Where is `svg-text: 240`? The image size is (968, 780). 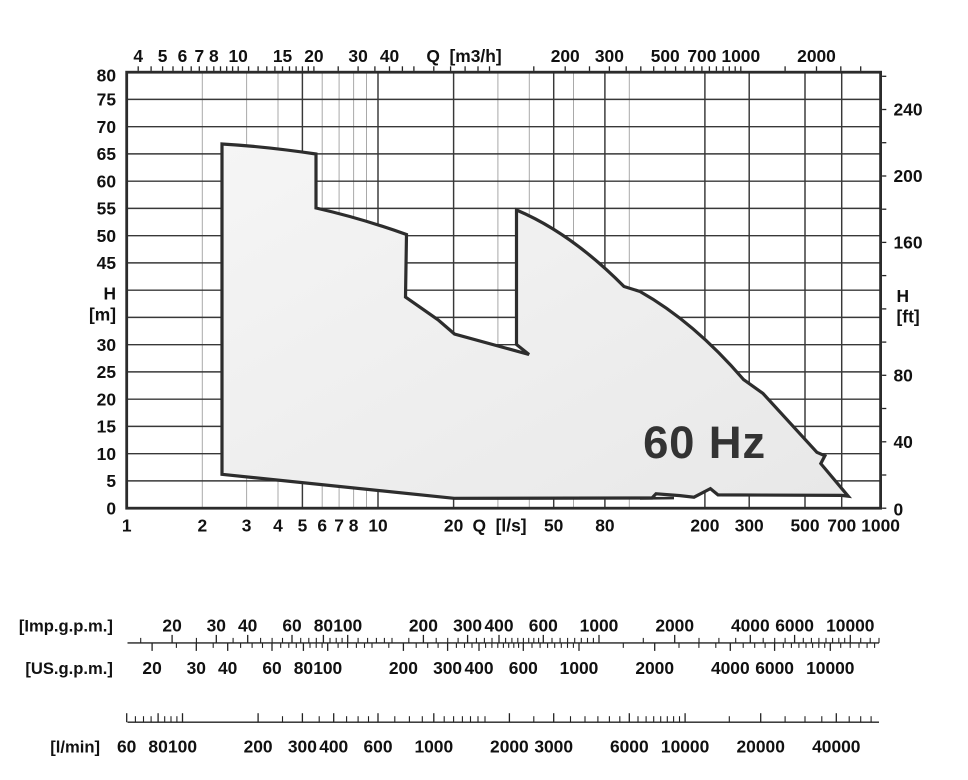
svg-text: 240 is located at coordinates (908, 110).